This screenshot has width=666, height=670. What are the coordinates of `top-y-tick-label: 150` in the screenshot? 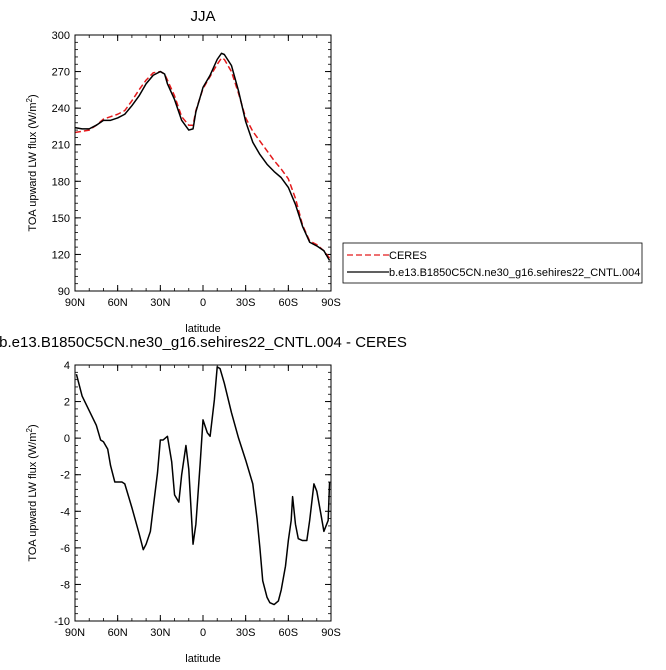 It's located at (61, 219).